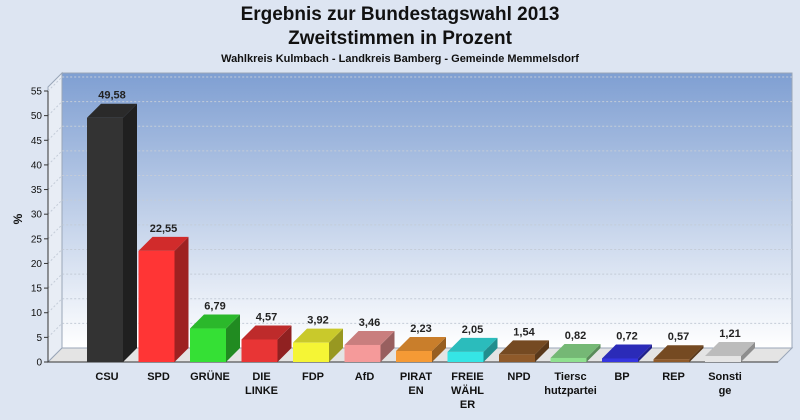  I want to click on x-tick-label: LINKE, so click(261, 391).